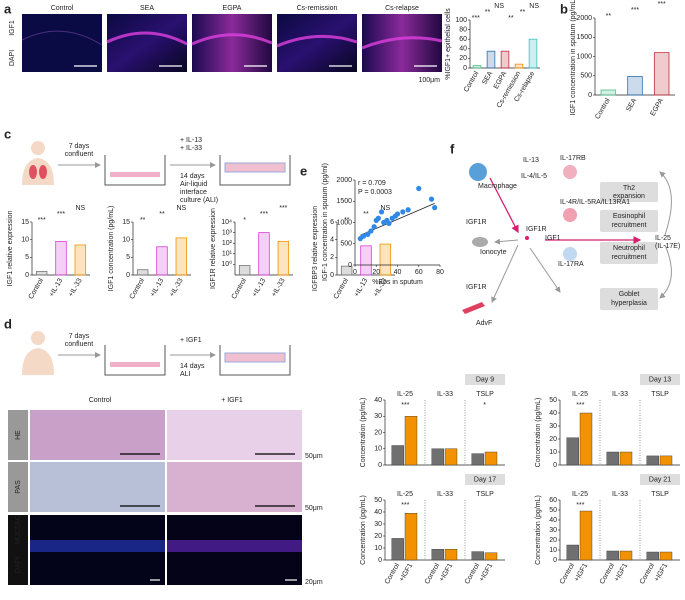 Image resolution: width=685 pixels, height=600 pixels. What do you see at coordinates (663, 238) in the screenshot?
I see `node-label: IL-25` at bounding box center [663, 238].